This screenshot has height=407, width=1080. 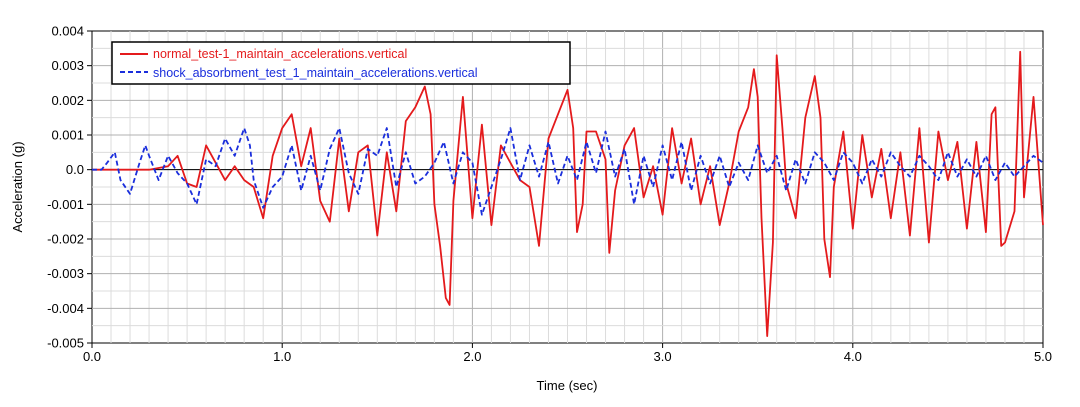 I want to click on x-tick-label: 2.0, so click(x=472, y=356).